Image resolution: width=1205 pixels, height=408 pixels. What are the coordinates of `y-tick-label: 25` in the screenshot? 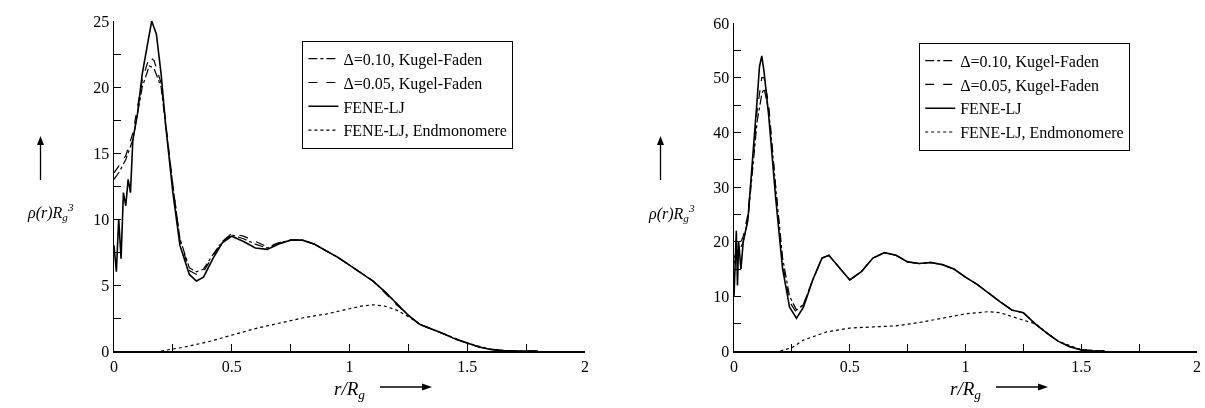 It's located at (101, 21).